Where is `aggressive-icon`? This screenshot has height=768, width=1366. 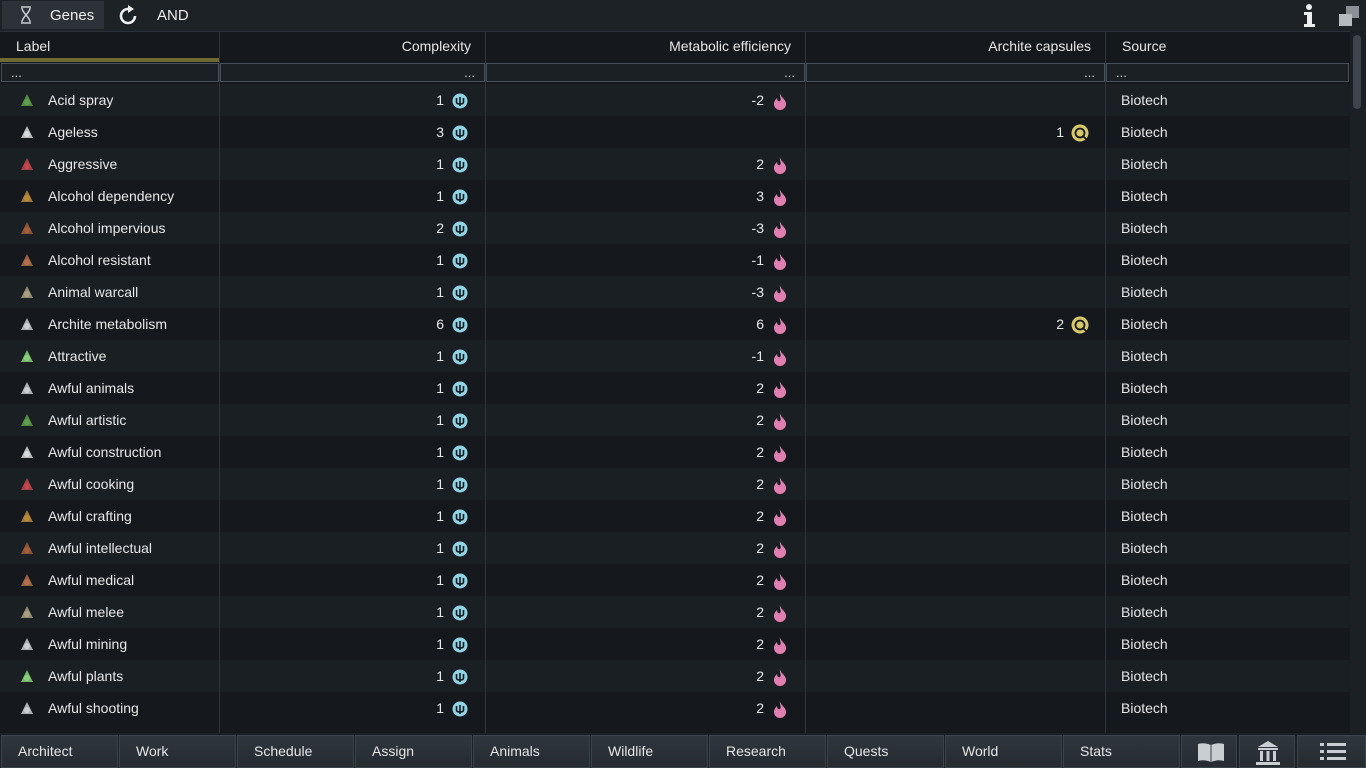 aggressive-icon is located at coordinates (27, 164).